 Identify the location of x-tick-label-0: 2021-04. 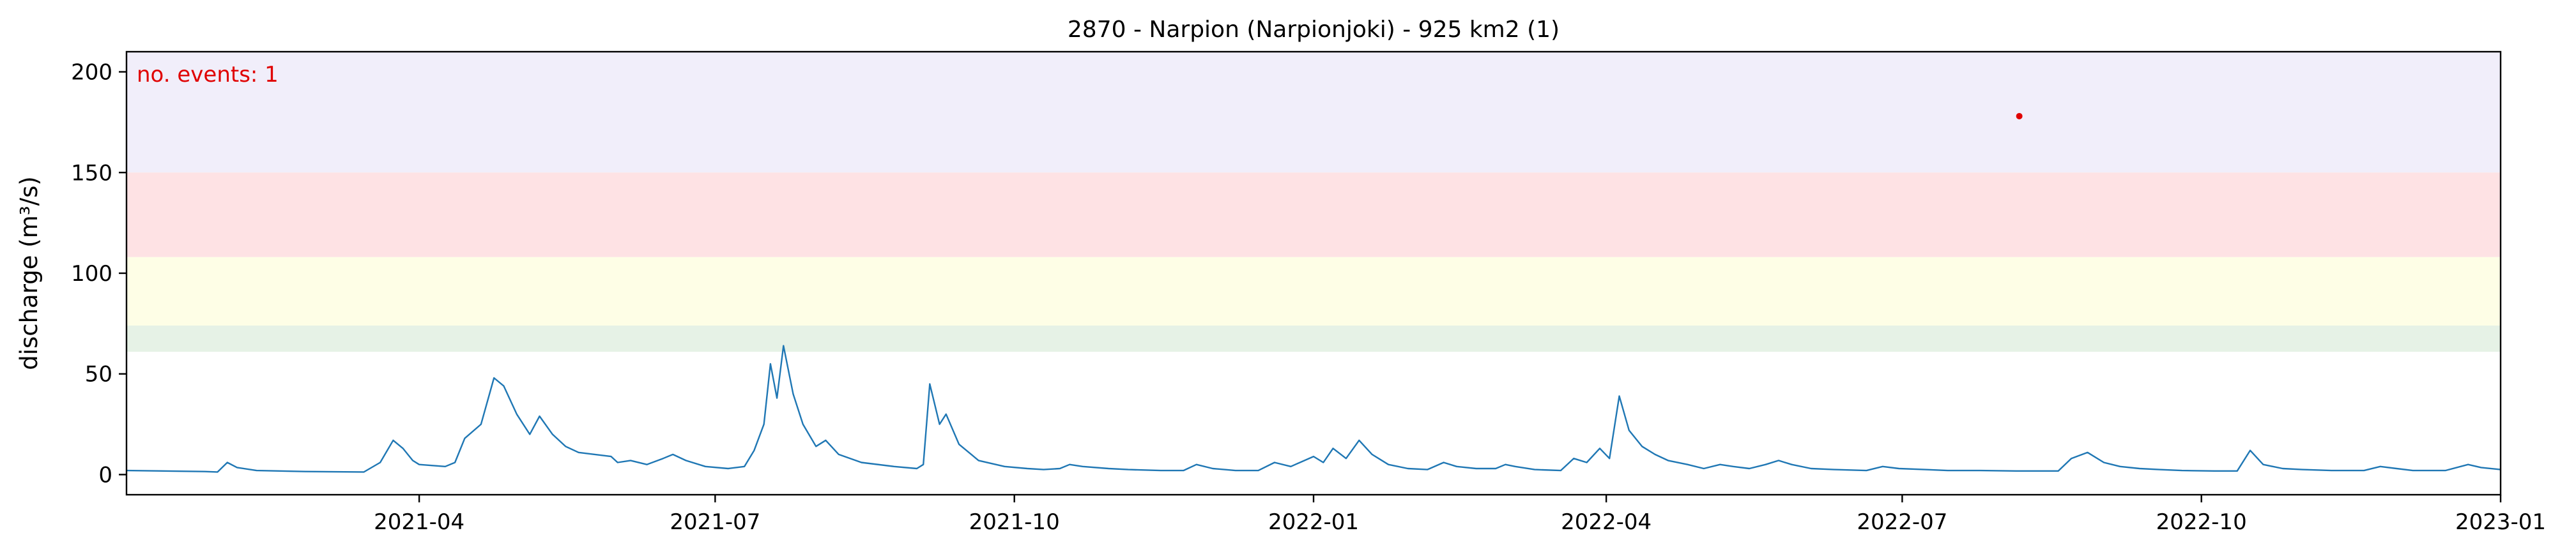
(419, 522).